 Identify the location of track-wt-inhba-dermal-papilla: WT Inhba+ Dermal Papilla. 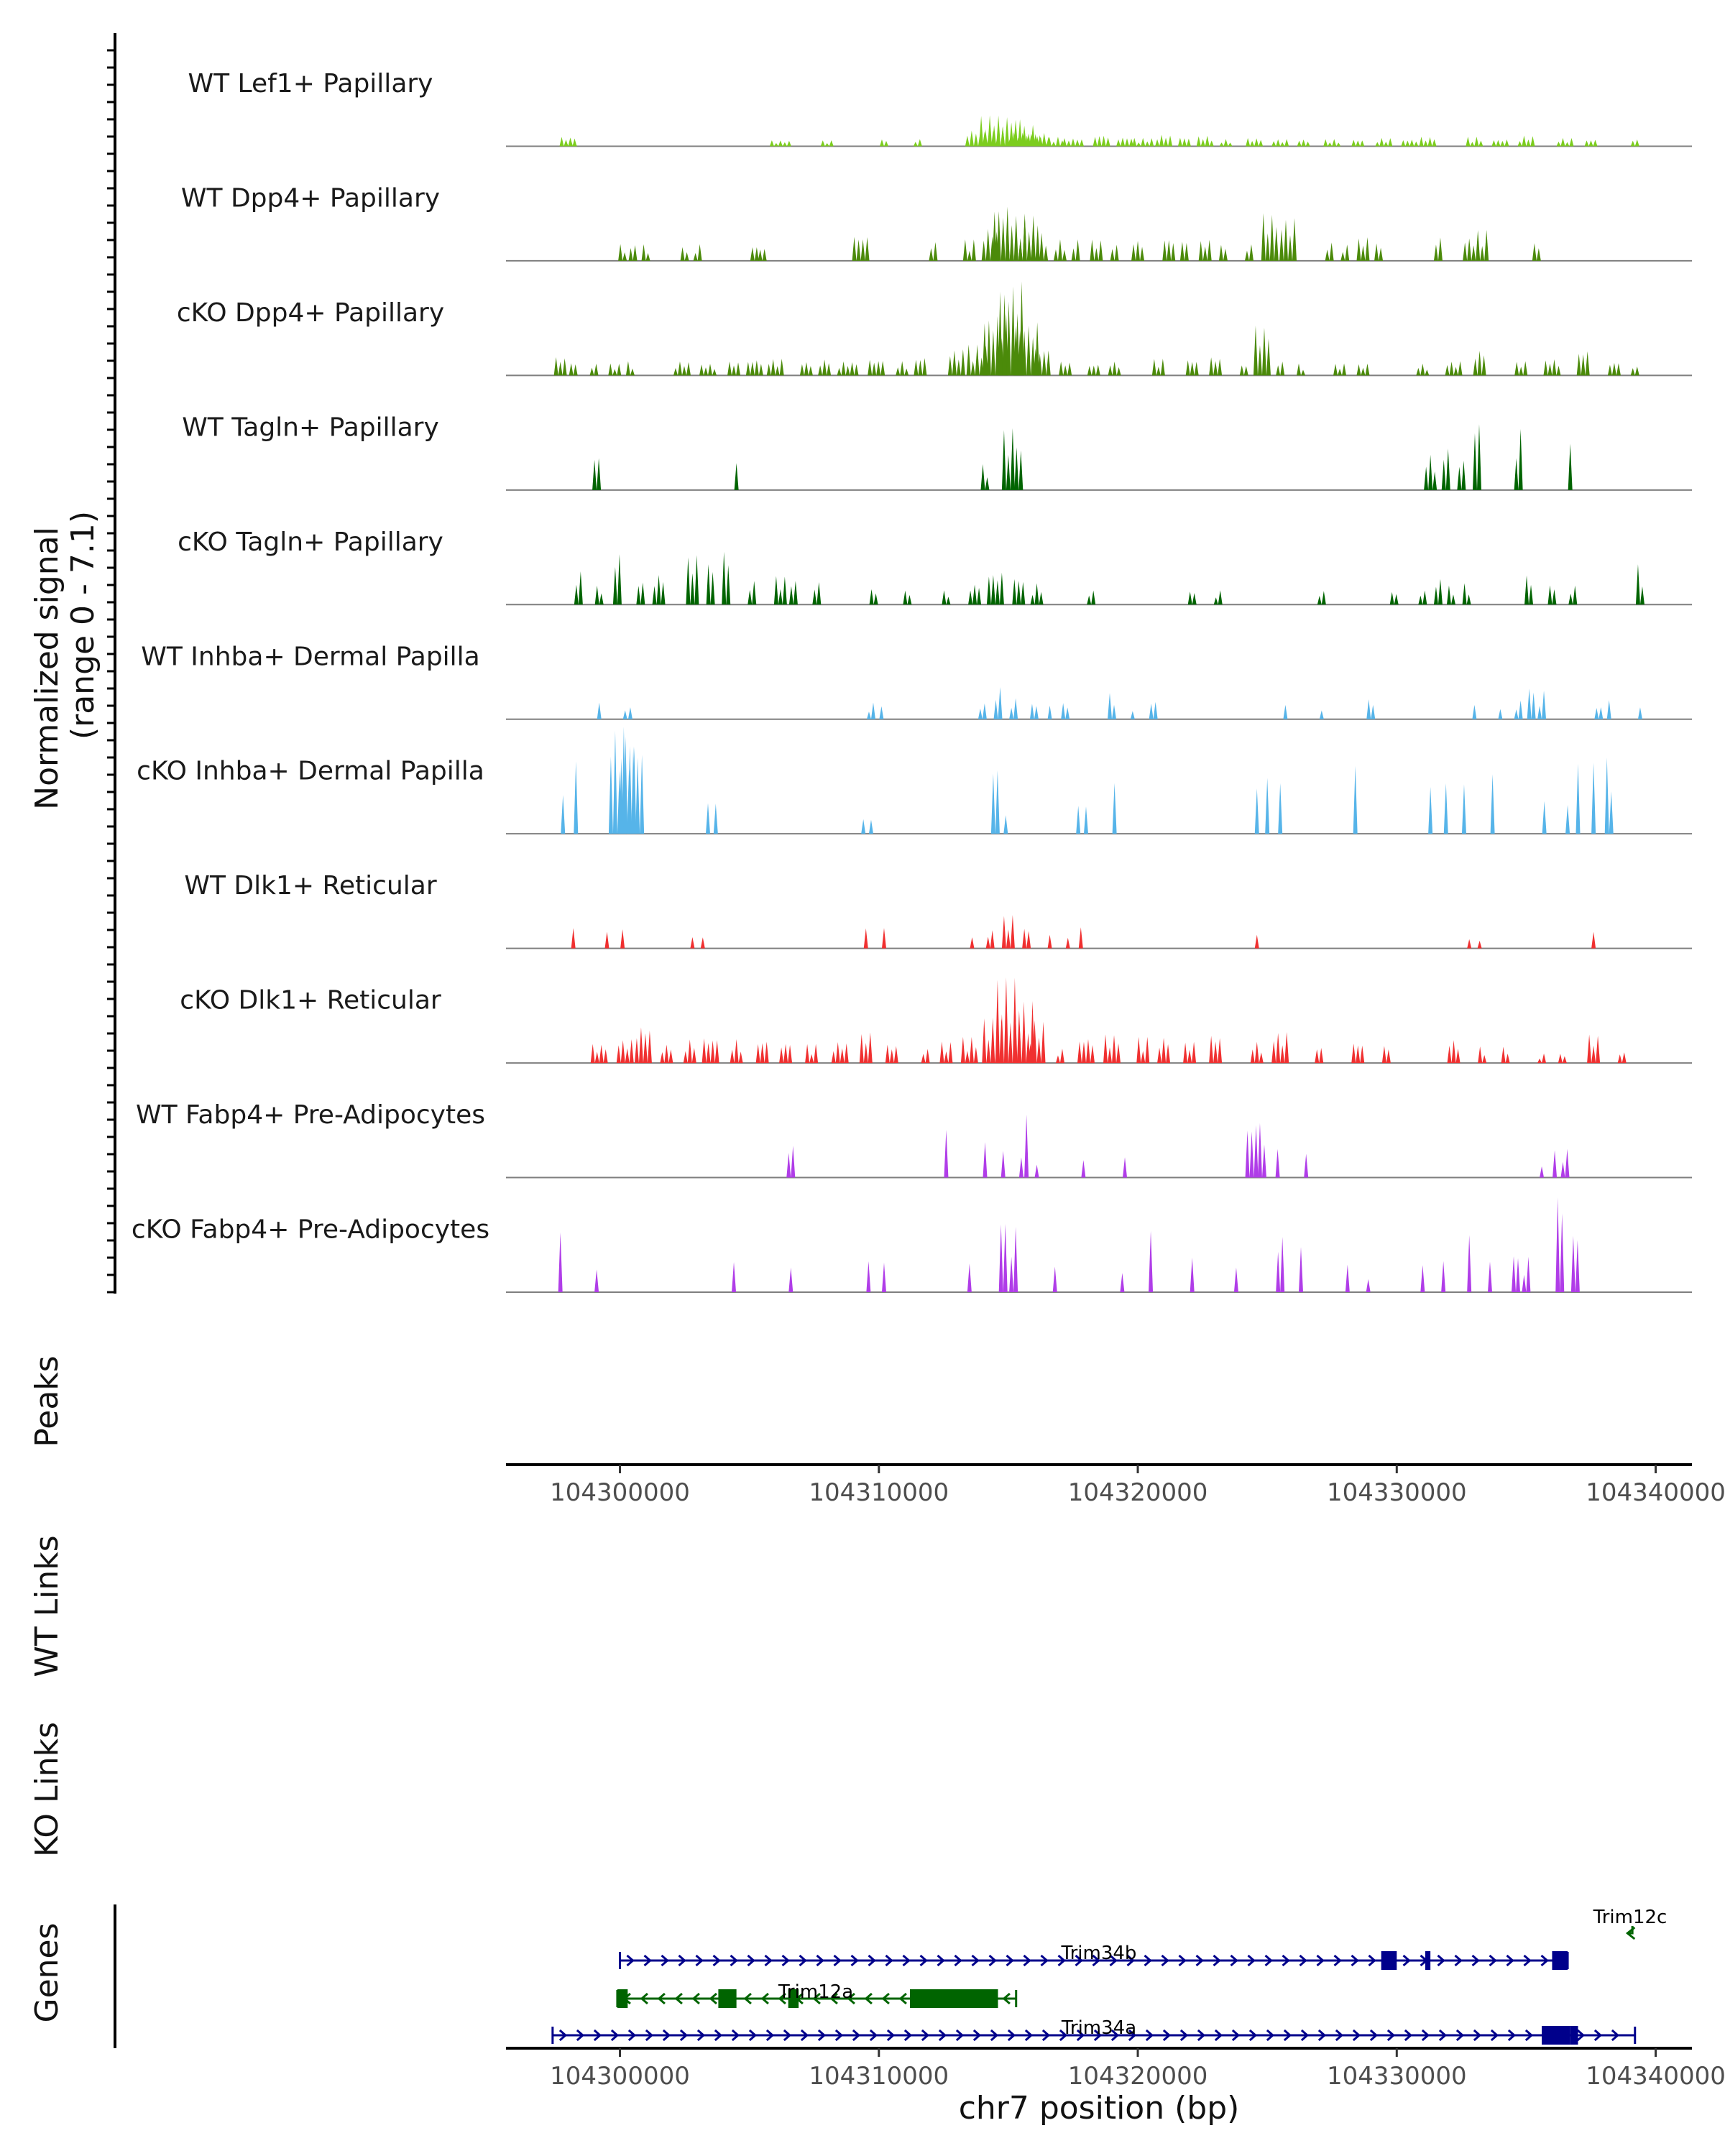
(916, 681).